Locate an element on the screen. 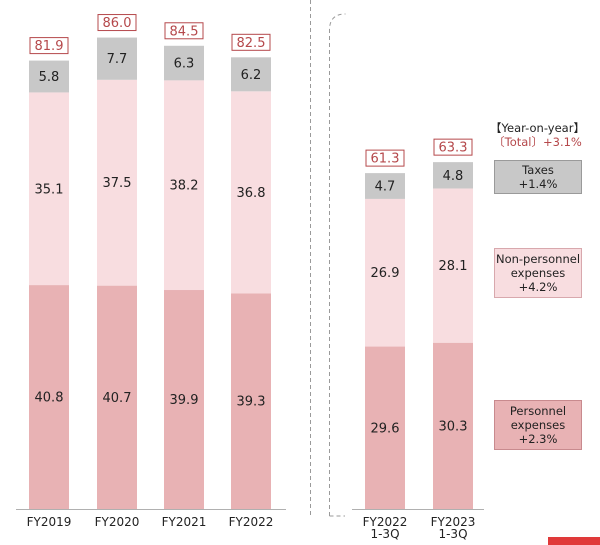 This screenshot has height=545, width=600. value-label-personnel-2: 39.9 is located at coordinates (184, 400).